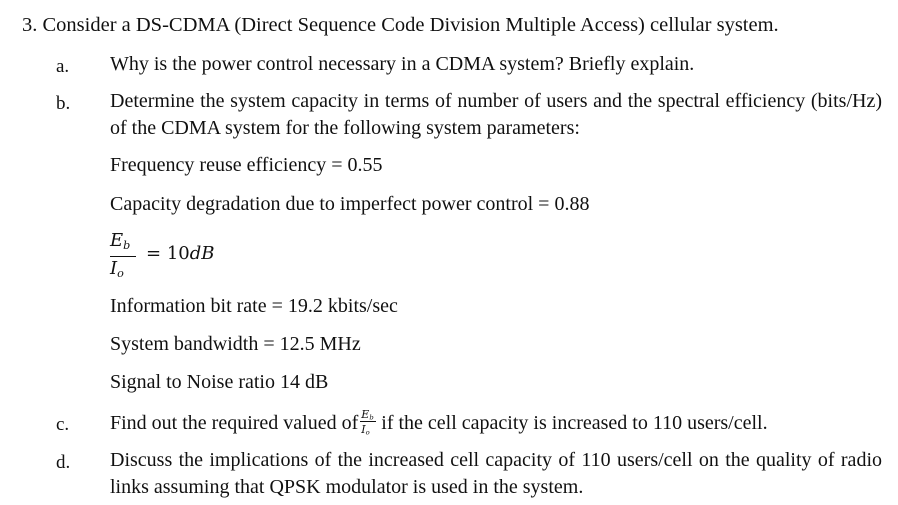 This screenshot has height=505, width=898. What do you see at coordinates (63, 103) in the screenshot?
I see `part-b-marker: b.` at bounding box center [63, 103].